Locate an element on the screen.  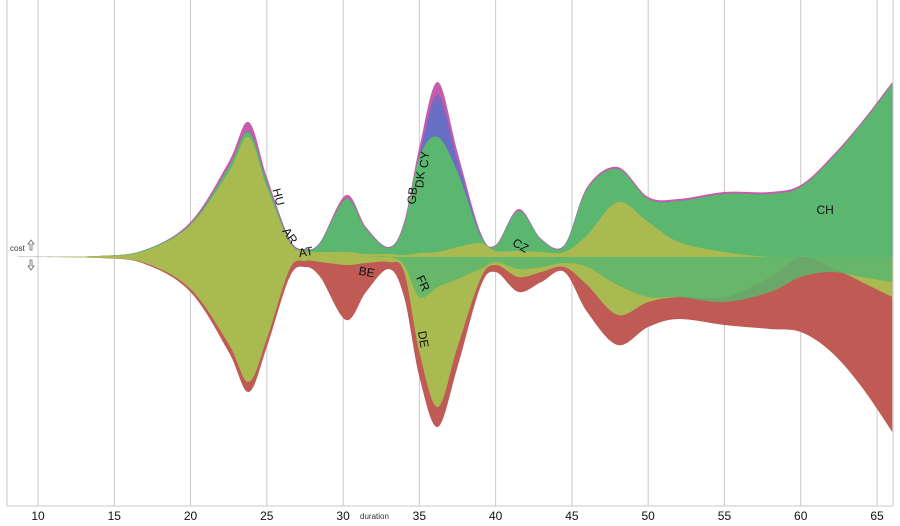
x-tick-label: 50 is located at coordinates (649, 516).